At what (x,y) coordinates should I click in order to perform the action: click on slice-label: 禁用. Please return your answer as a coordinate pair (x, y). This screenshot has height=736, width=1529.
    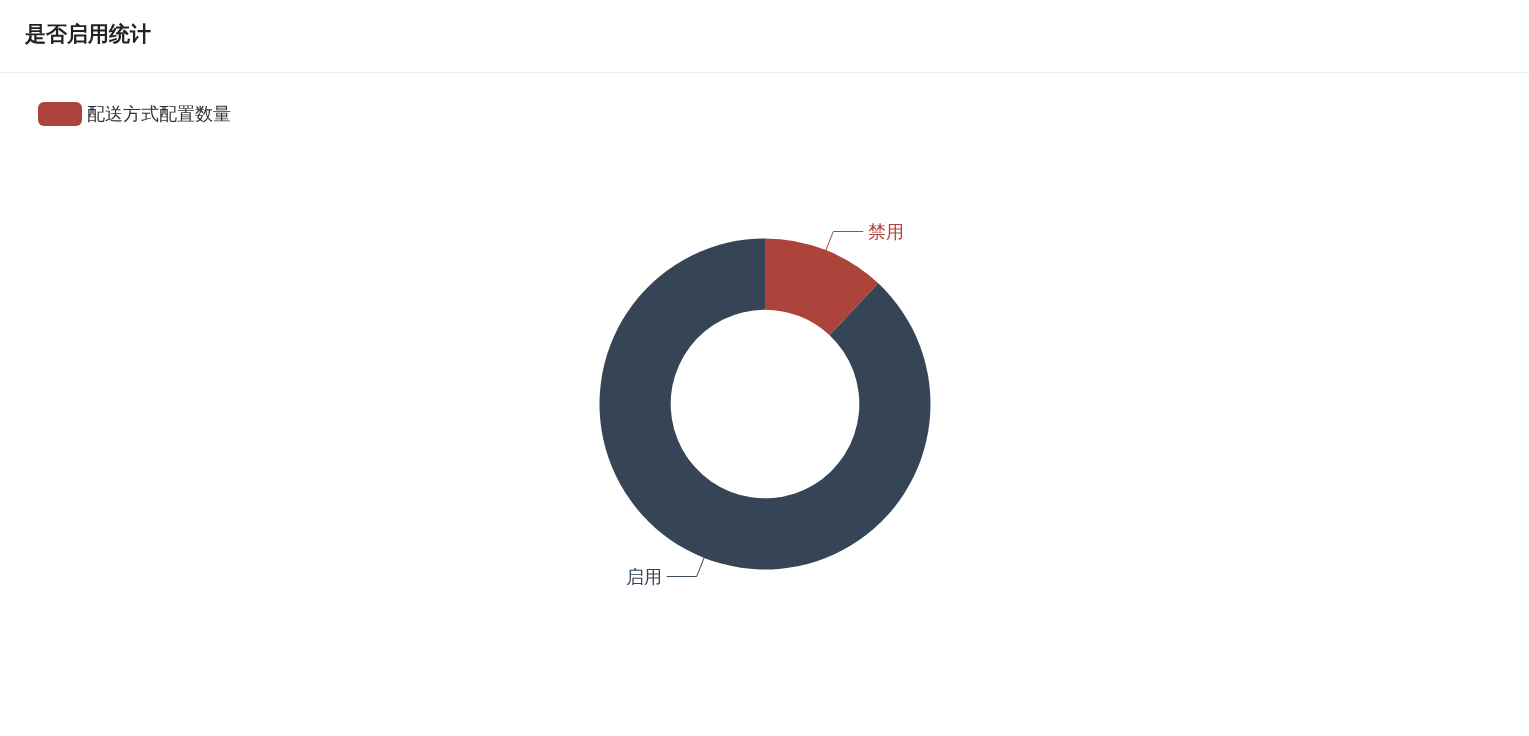
    Looking at the image, I should click on (886, 232).